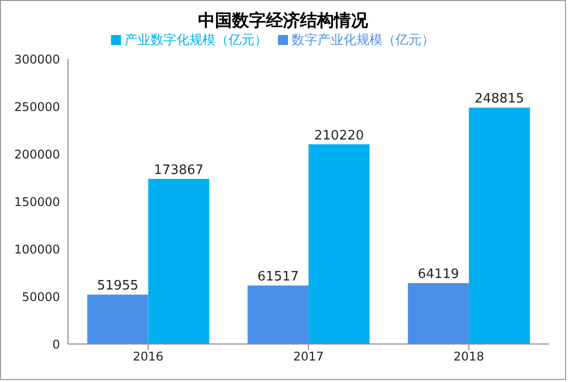  Describe the element at coordinates (308, 357) in the screenshot. I see `x-tick-label: 2017` at that location.